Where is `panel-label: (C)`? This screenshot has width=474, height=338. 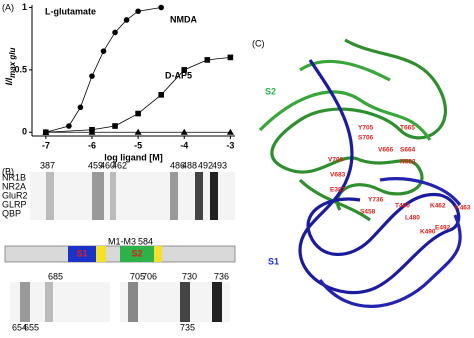 panel-label: (C) is located at coordinates (258, 43).